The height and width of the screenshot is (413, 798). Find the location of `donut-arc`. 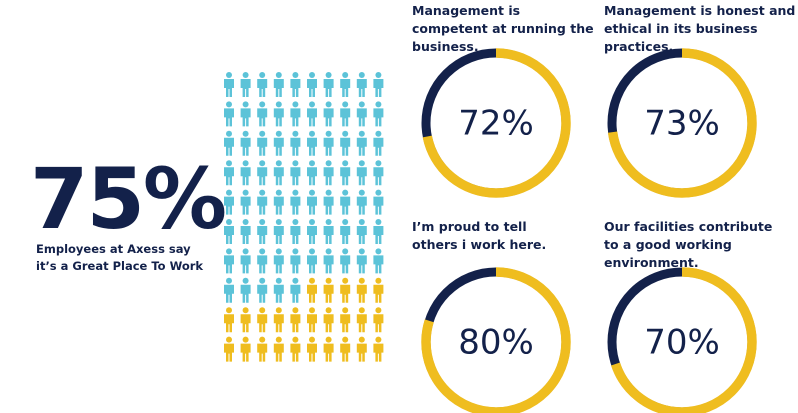

donut-arc is located at coordinates (682, 340).